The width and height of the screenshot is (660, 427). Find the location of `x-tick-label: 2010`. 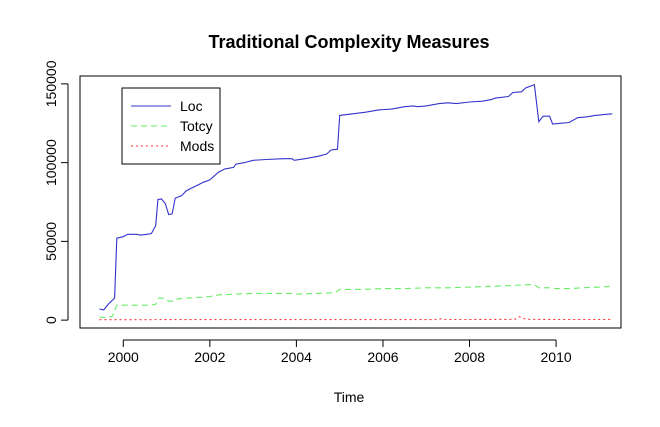

x-tick-label: 2010 is located at coordinates (556, 357).